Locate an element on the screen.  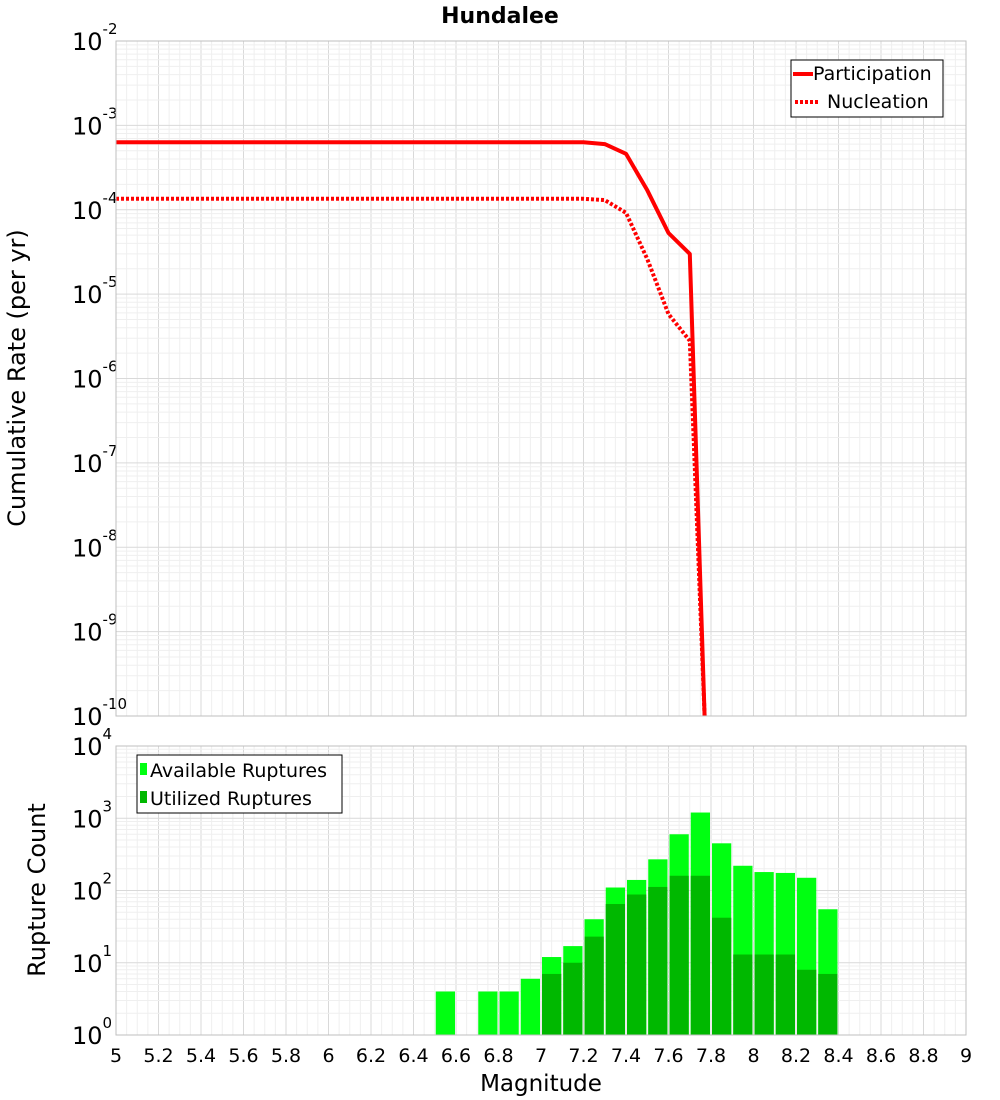
x-tick-label: 7 is located at coordinates (541, 1056).